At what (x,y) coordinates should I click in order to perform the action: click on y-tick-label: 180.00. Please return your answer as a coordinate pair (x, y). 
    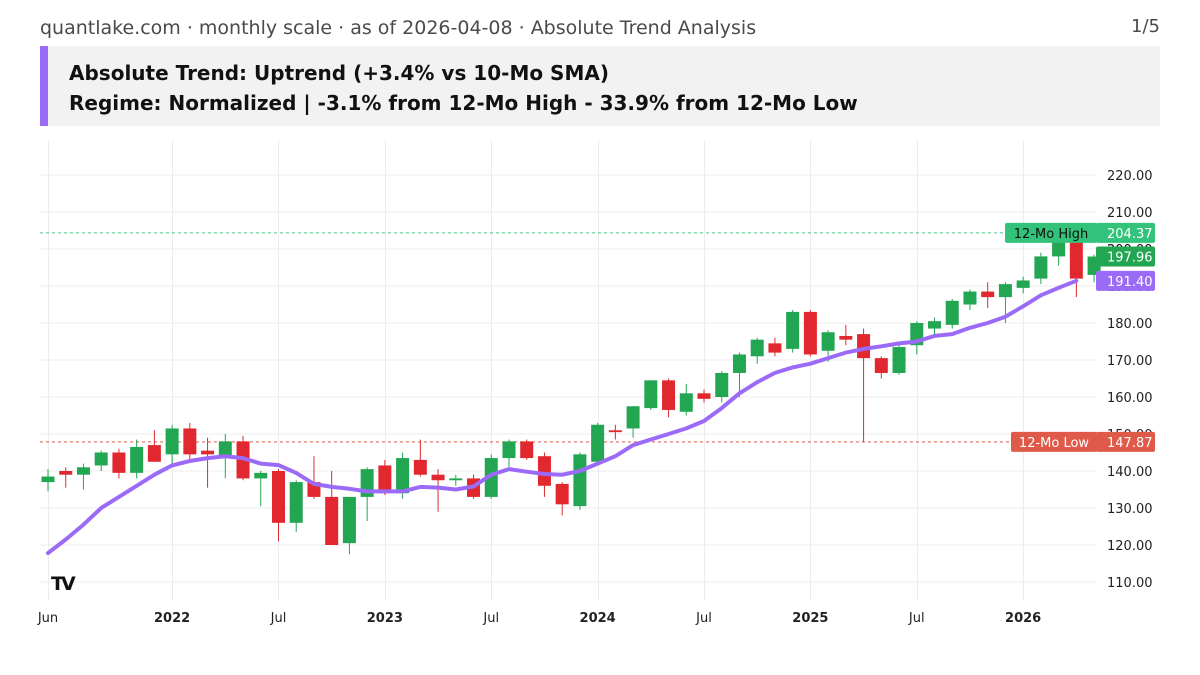
    Looking at the image, I should click on (1130, 324).